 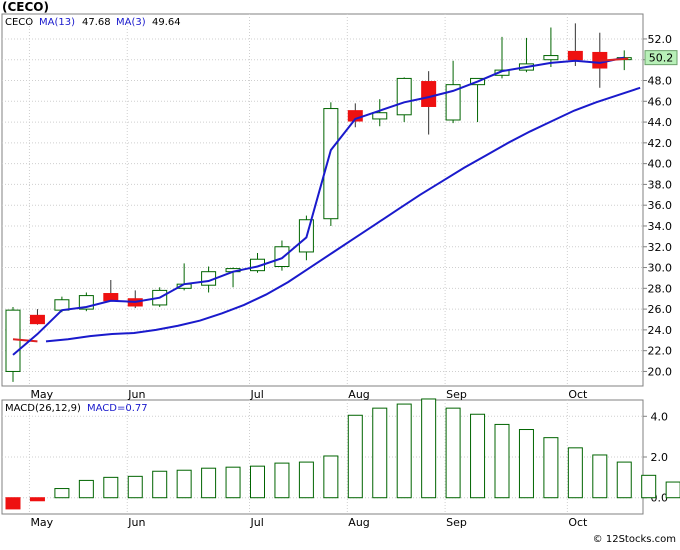 I want to click on month-label: Aug, so click(x=358, y=394).